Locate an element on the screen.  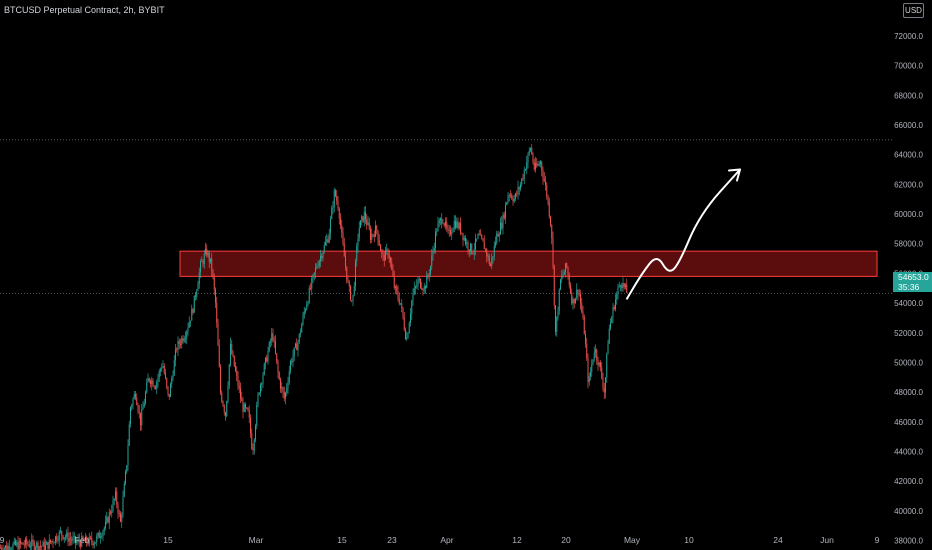
y-tick-label: 44000.0 is located at coordinates (908, 452).